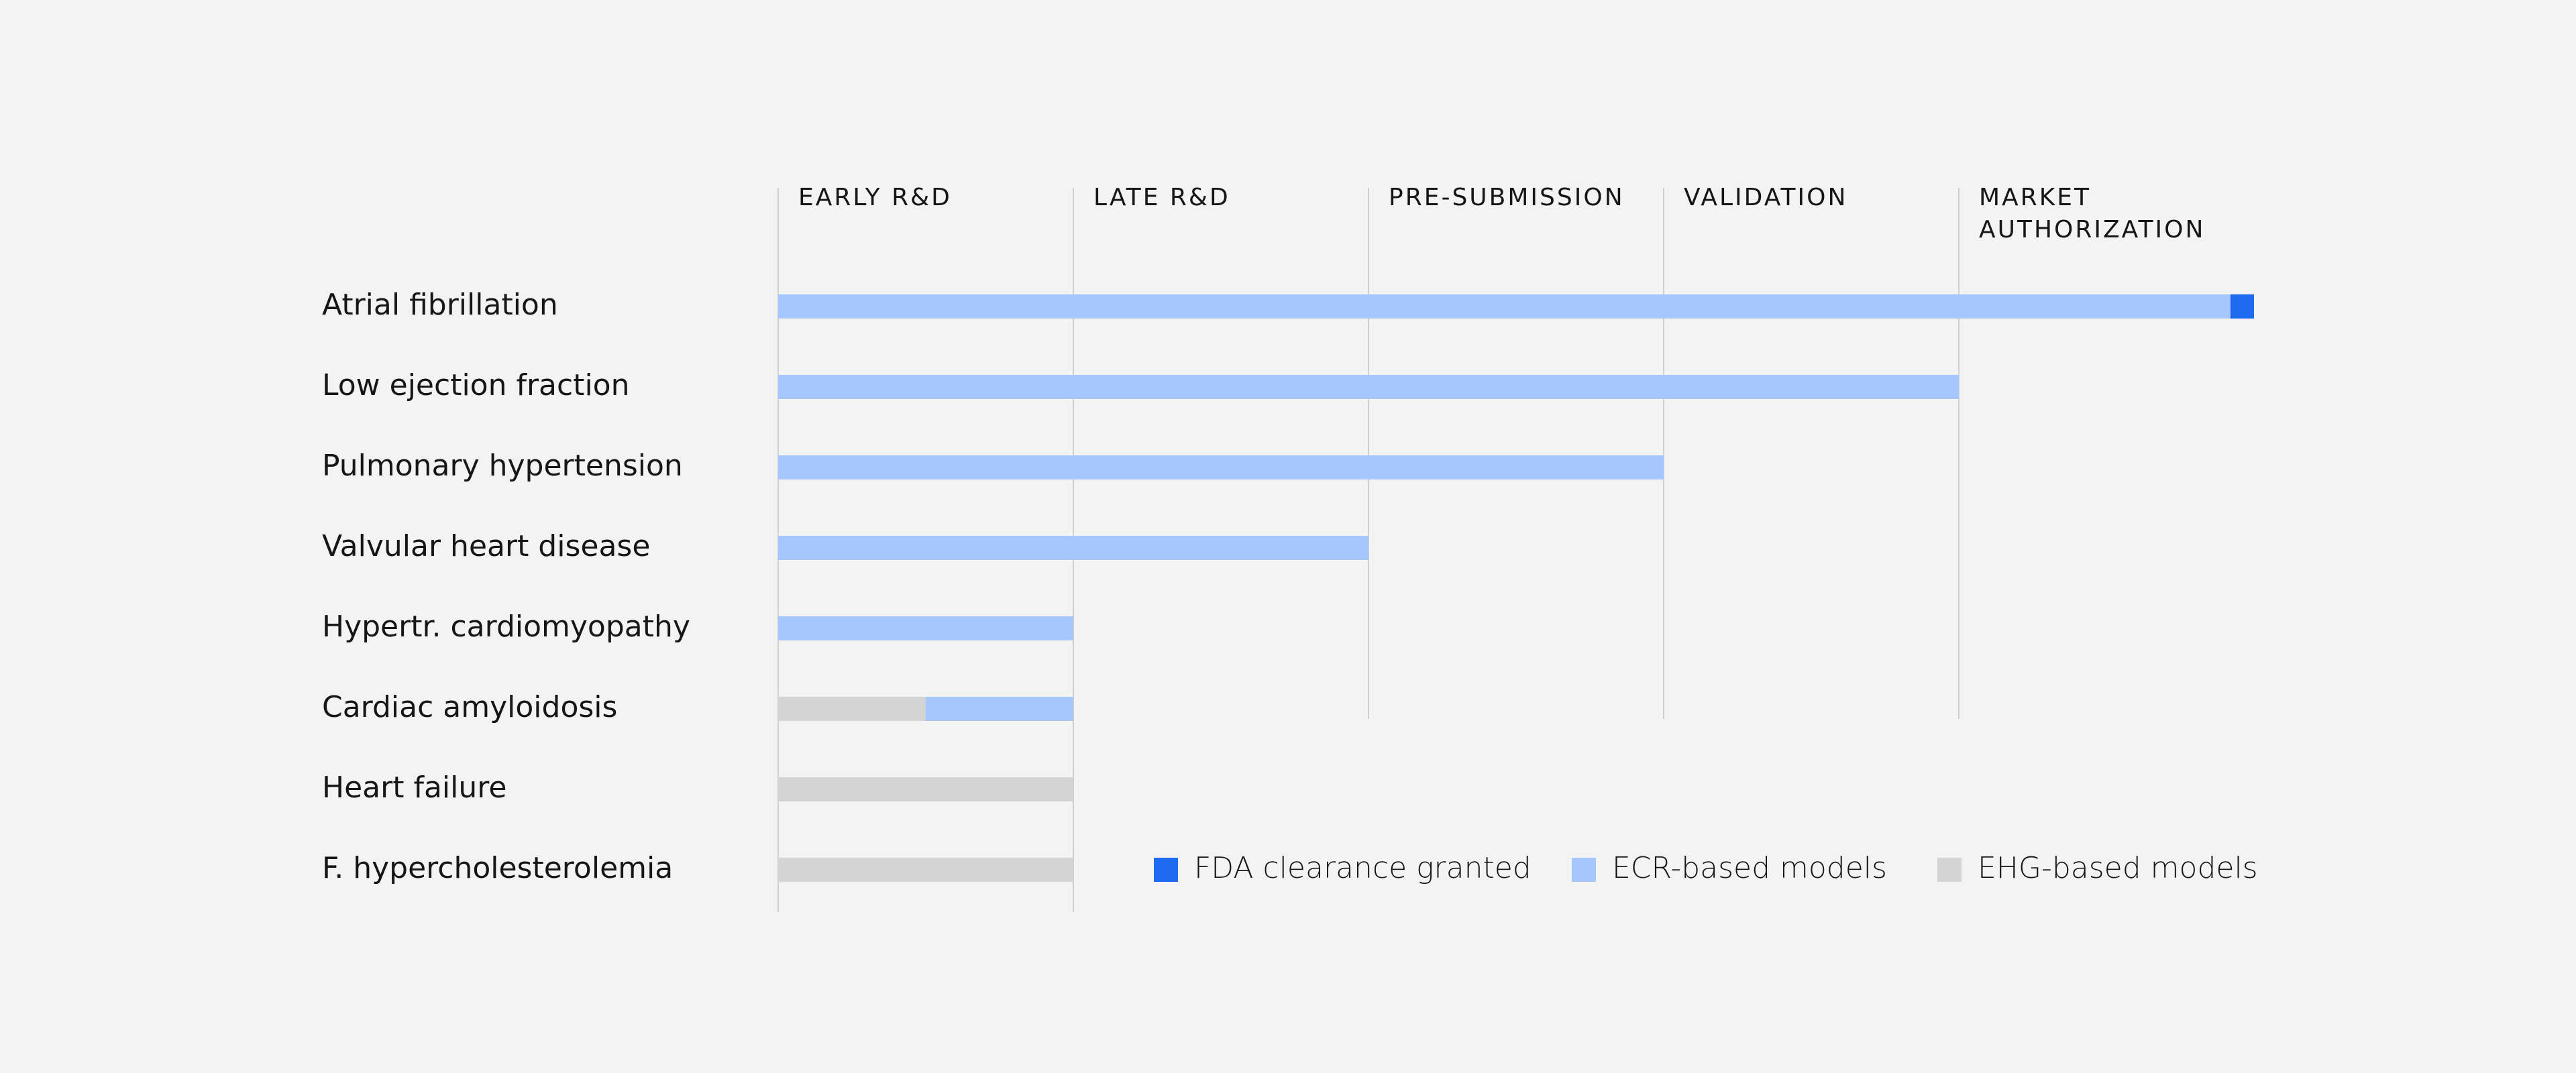 Image resolution: width=2576 pixels, height=1073 pixels. Describe the element at coordinates (1749, 868) in the screenshot. I see `legend-label-ecr-based-models: ECR-based models` at that location.